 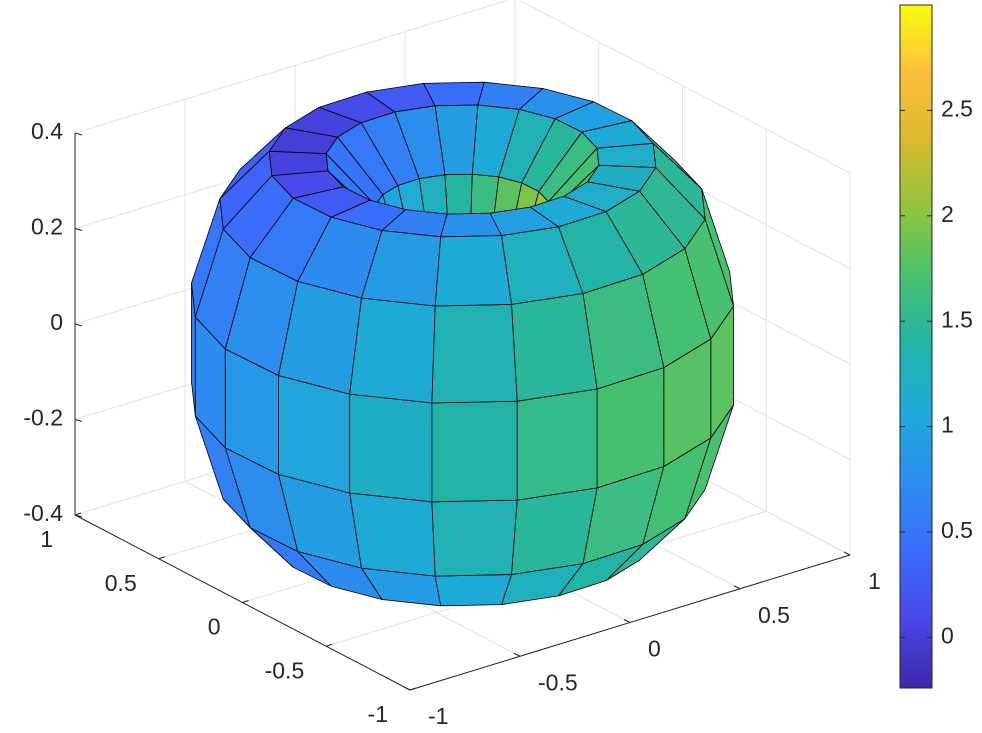 I want to click on colorbar-tick-label: 1, so click(x=947, y=425).